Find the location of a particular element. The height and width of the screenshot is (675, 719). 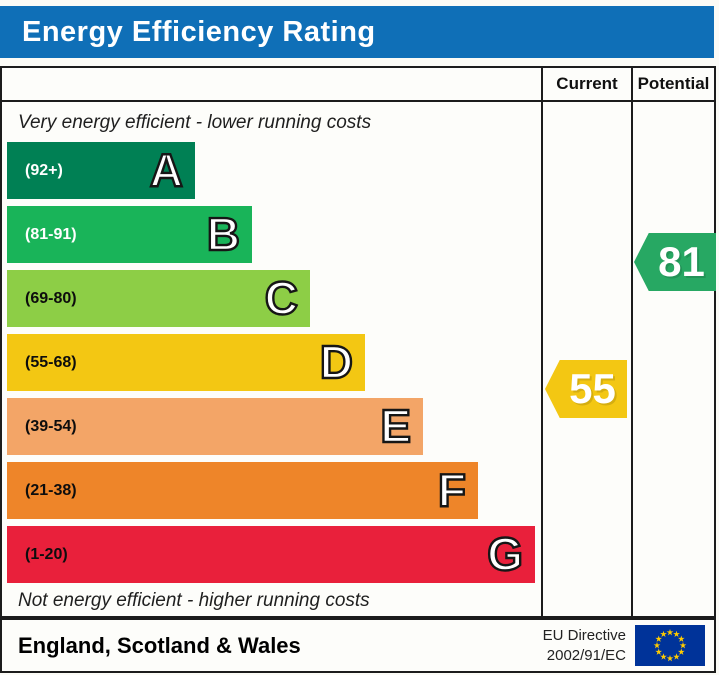

band-row-c: (69-80) C is located at coordinates (158, 298).